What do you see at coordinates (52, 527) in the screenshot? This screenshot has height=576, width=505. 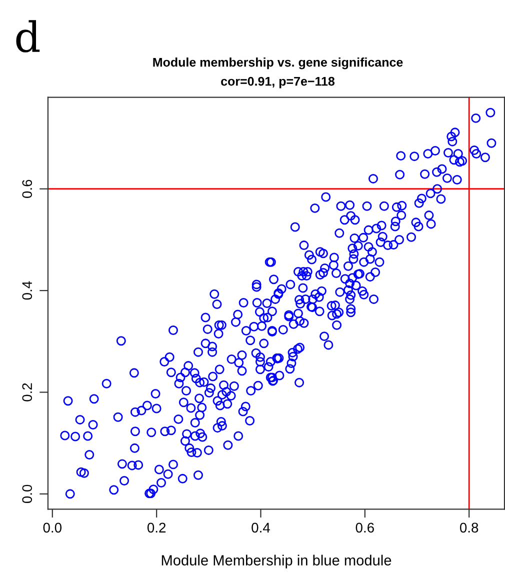 I see `x-tick-label: 0.0` at bounding box center [52, 527].